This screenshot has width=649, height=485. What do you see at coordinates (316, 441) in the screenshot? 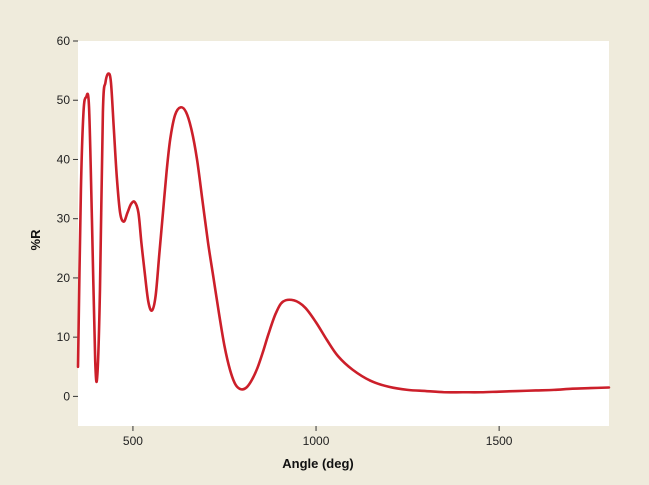
I see `x-tick-label: 1000` at bounding box center [316, 441].